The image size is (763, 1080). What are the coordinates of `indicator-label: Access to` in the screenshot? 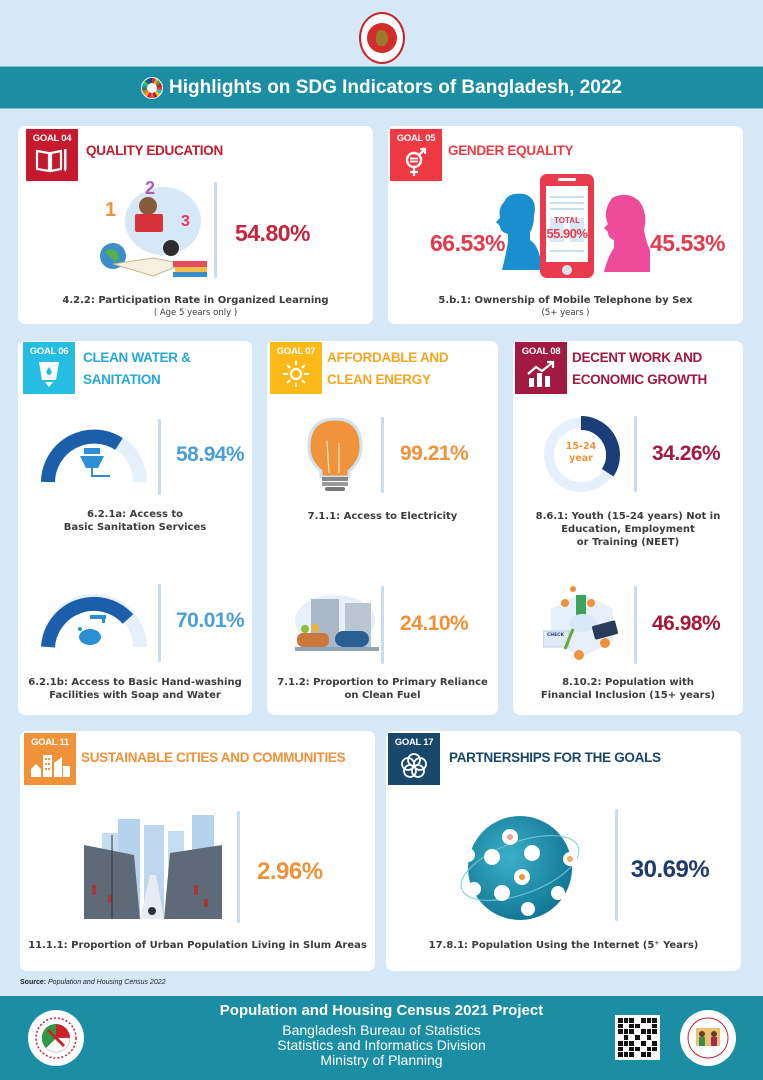 It's located at (156, 514).